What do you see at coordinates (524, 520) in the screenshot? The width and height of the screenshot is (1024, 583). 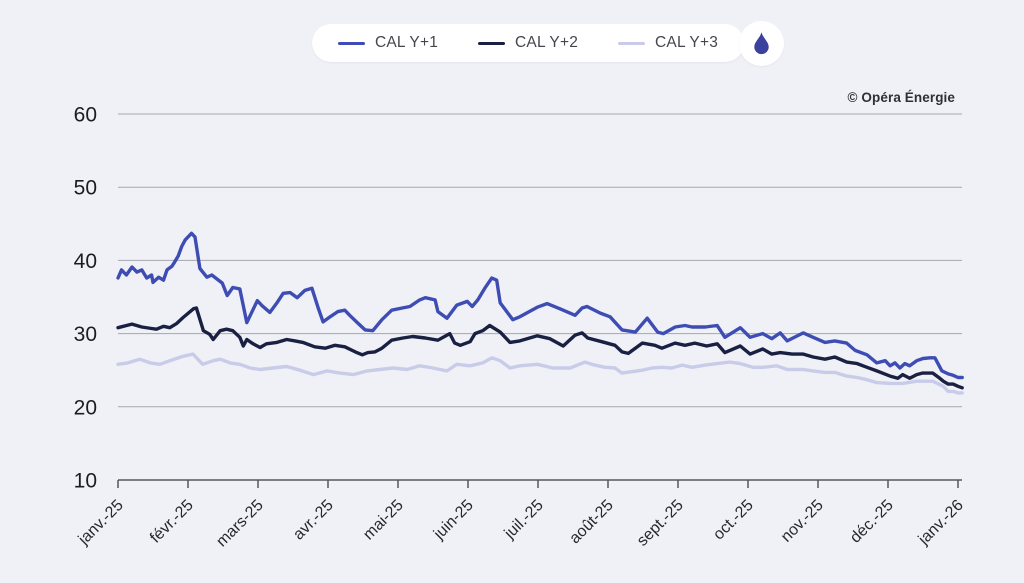 I see `x-axis-label-juil.-25: juil.-25` at bounding box center [524, 520].